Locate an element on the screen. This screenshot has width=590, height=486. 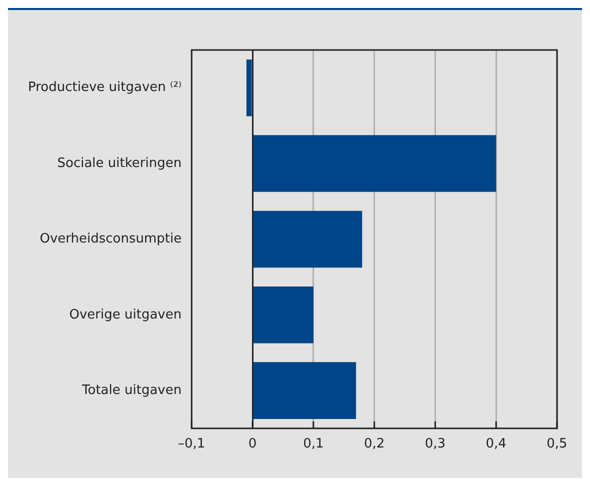
y-tick-label: Overige uitgaven is located at coordinates (125, 314).